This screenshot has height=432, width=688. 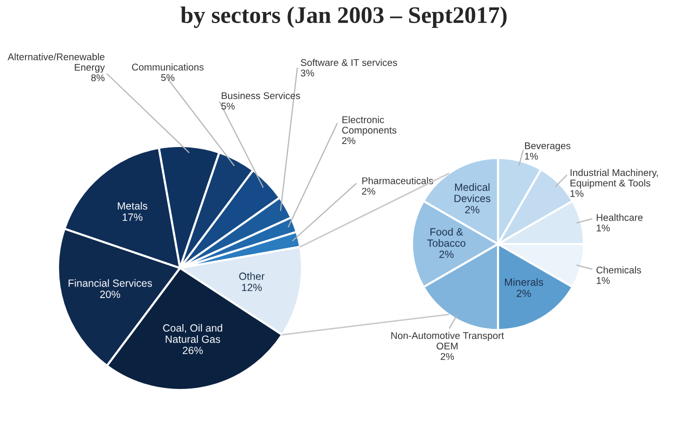 What do you see at coordinates (307, 73) in the screenshot?
I see `data-label: 3%` at bounding box center [307, 73].